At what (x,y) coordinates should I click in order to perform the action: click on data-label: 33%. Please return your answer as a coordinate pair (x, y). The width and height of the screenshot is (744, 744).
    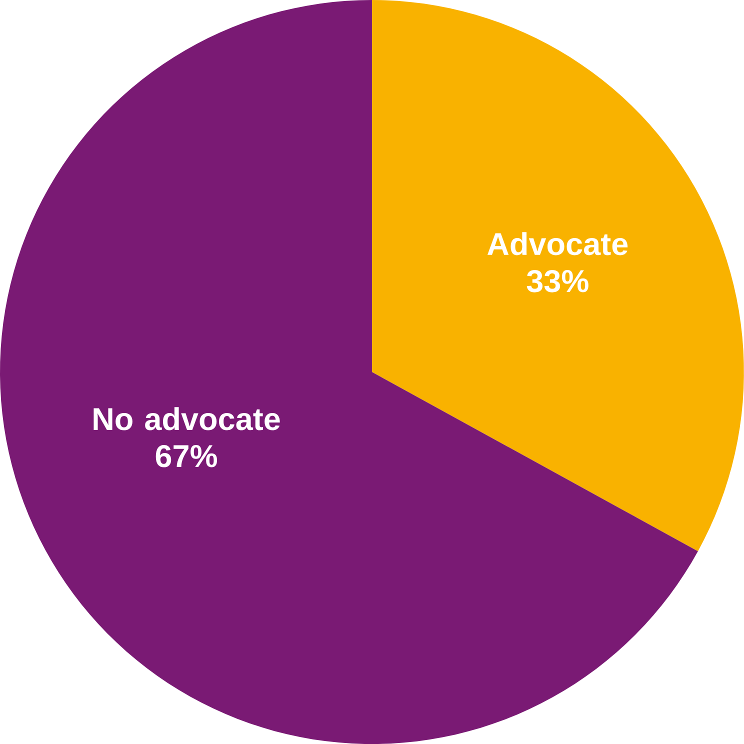
    Looking at the image, I should click on (557, 281).